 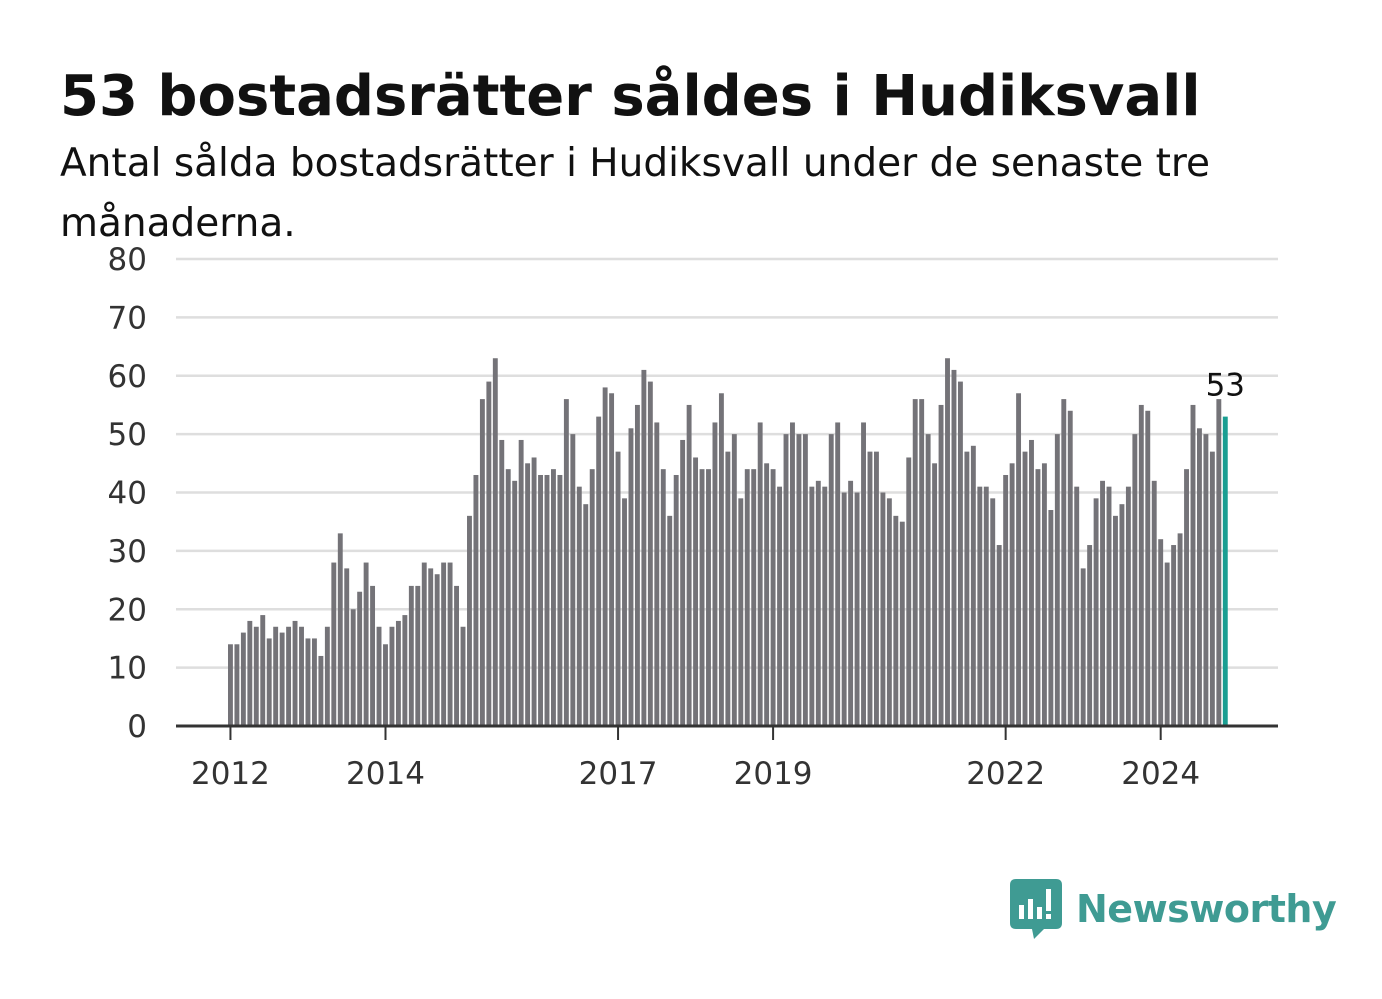 What do you see at coordinates (127, 435) in the screenshot?
I see `y-tick-label: 50` at bounding box center [127, 435].